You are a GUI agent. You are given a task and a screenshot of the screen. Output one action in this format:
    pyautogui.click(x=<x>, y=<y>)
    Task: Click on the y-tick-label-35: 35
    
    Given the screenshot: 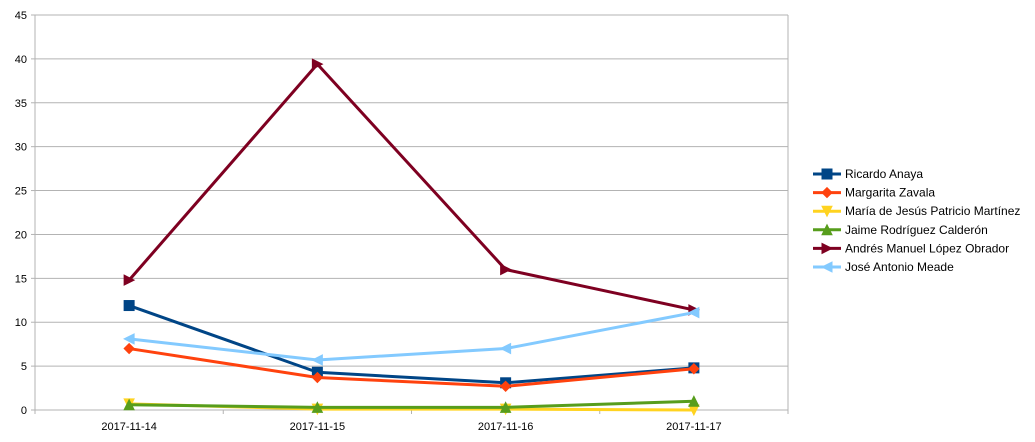 What is the action you would take?
    pyautogui.click(x=21, y=104)
    